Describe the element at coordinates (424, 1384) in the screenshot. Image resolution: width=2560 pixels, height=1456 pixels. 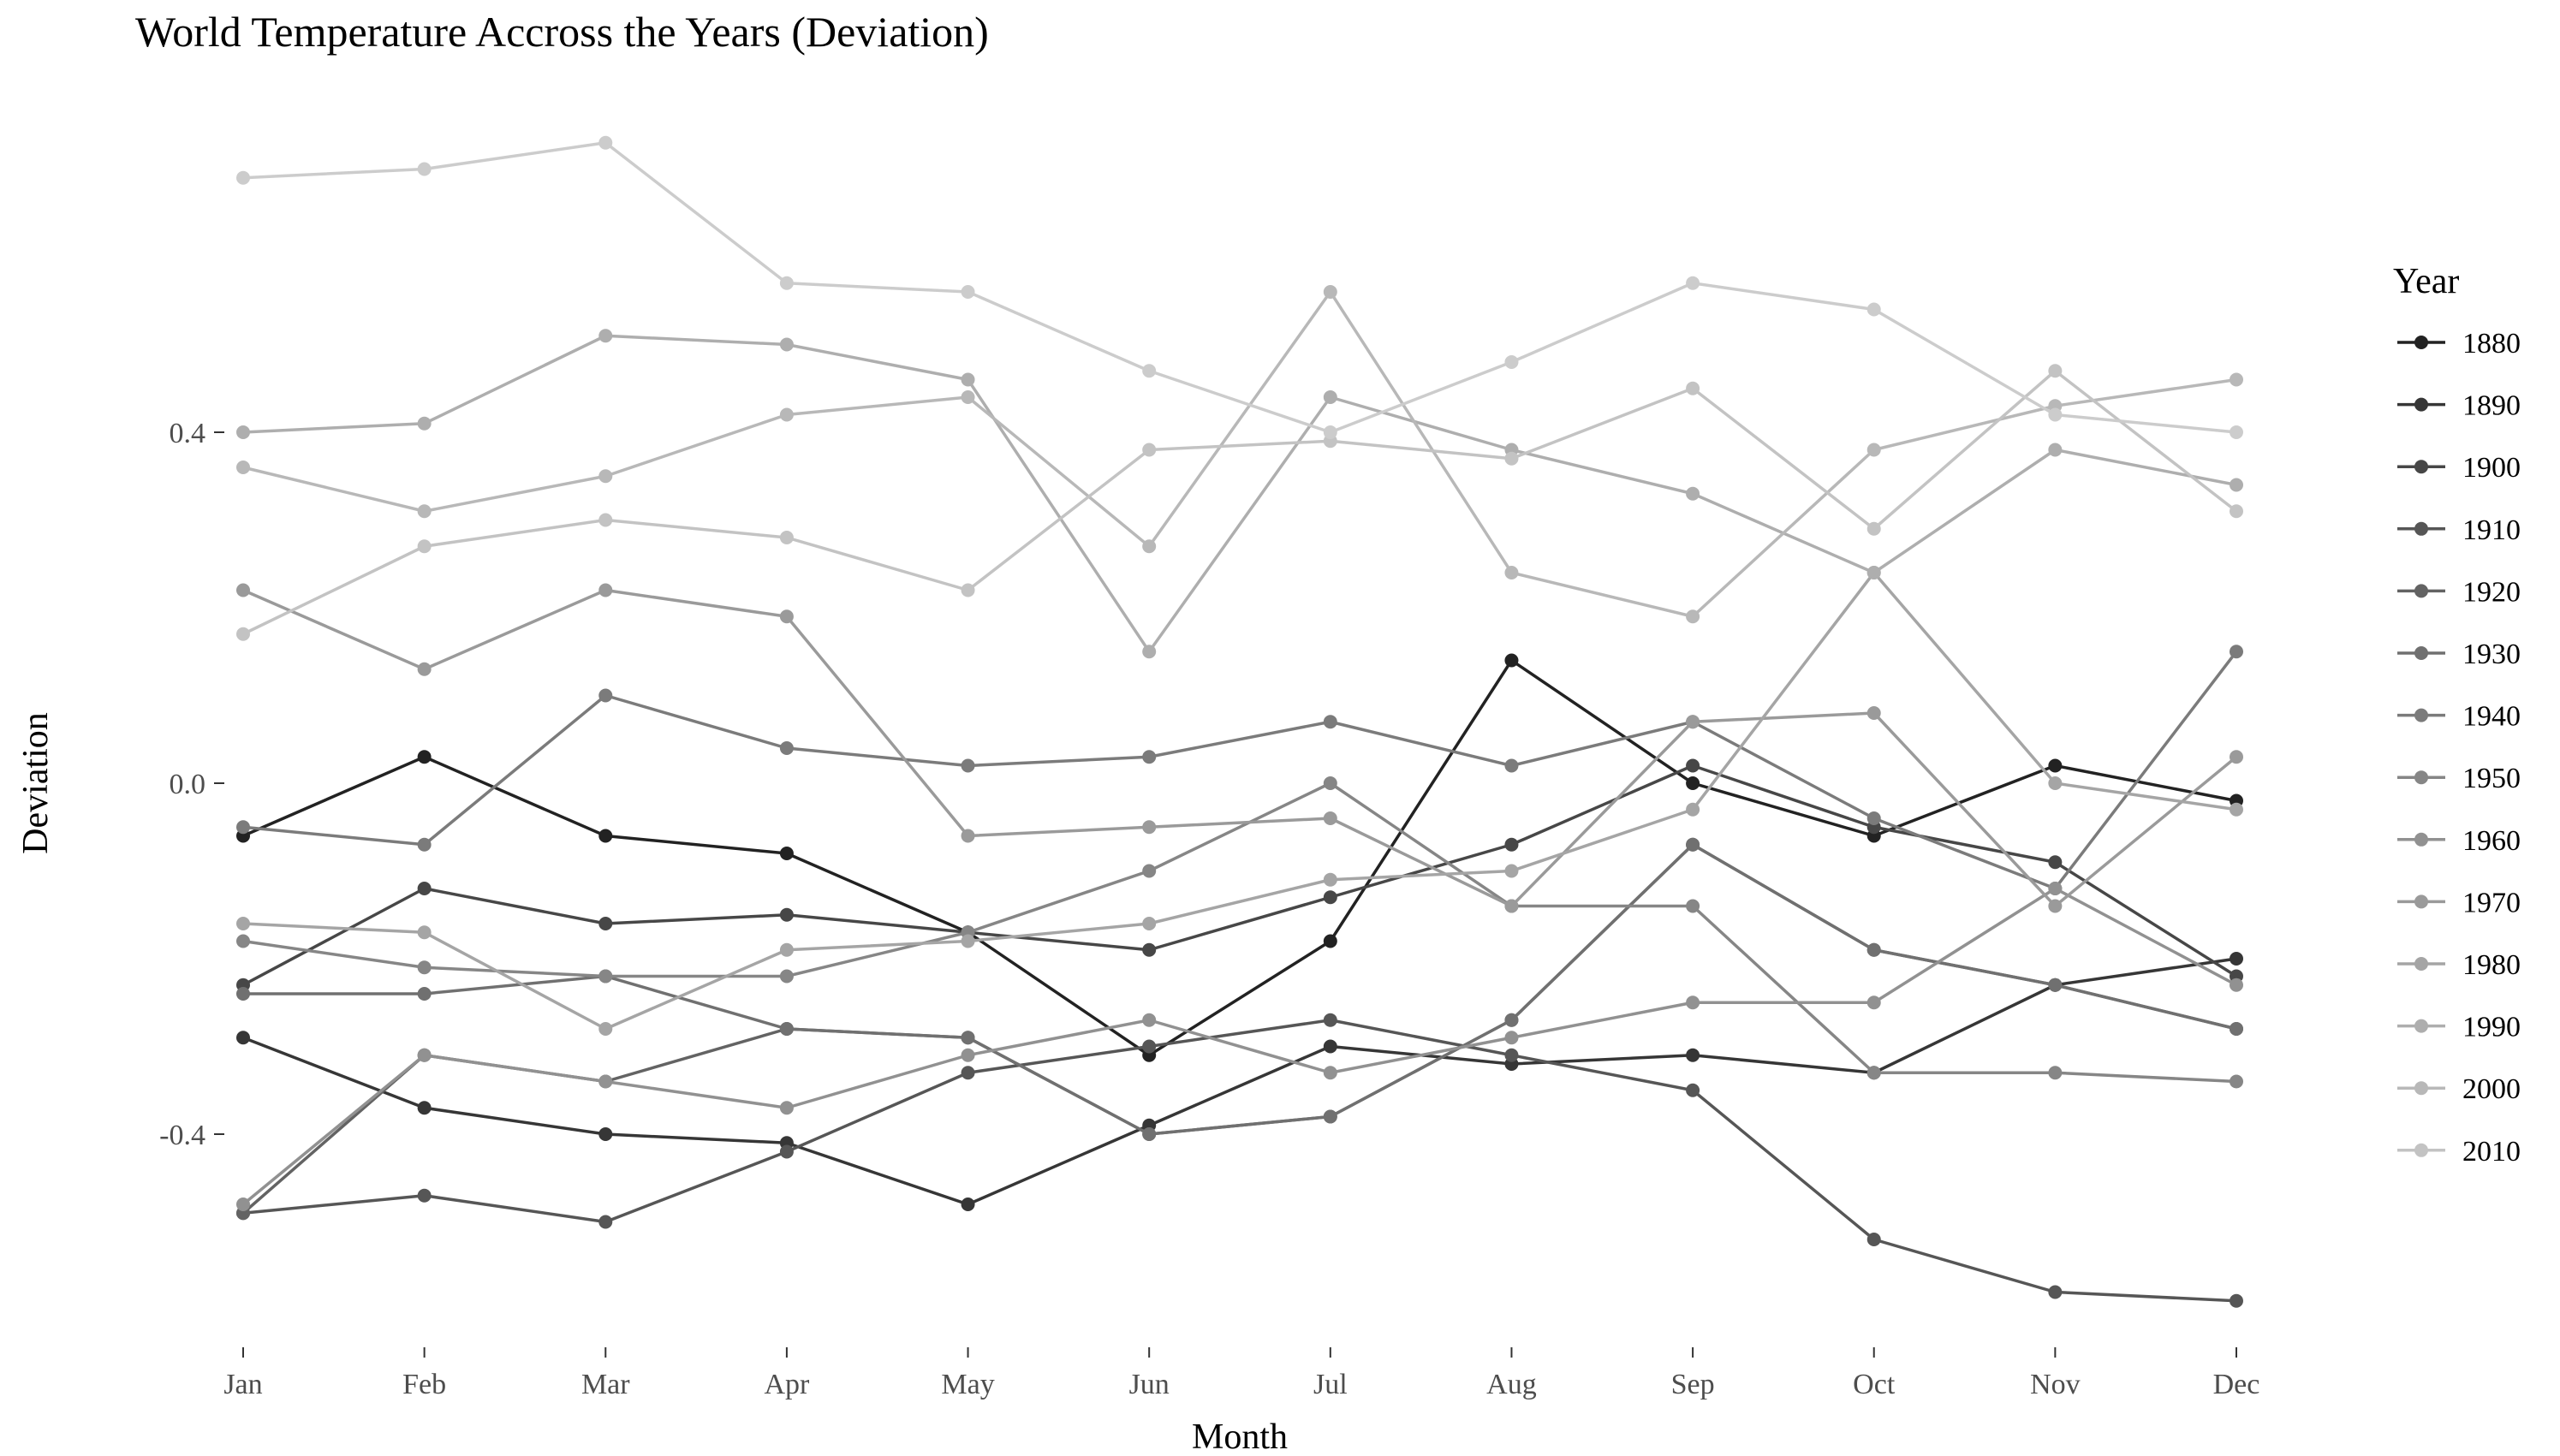
I see `x-tick-label: Feb` at that location.